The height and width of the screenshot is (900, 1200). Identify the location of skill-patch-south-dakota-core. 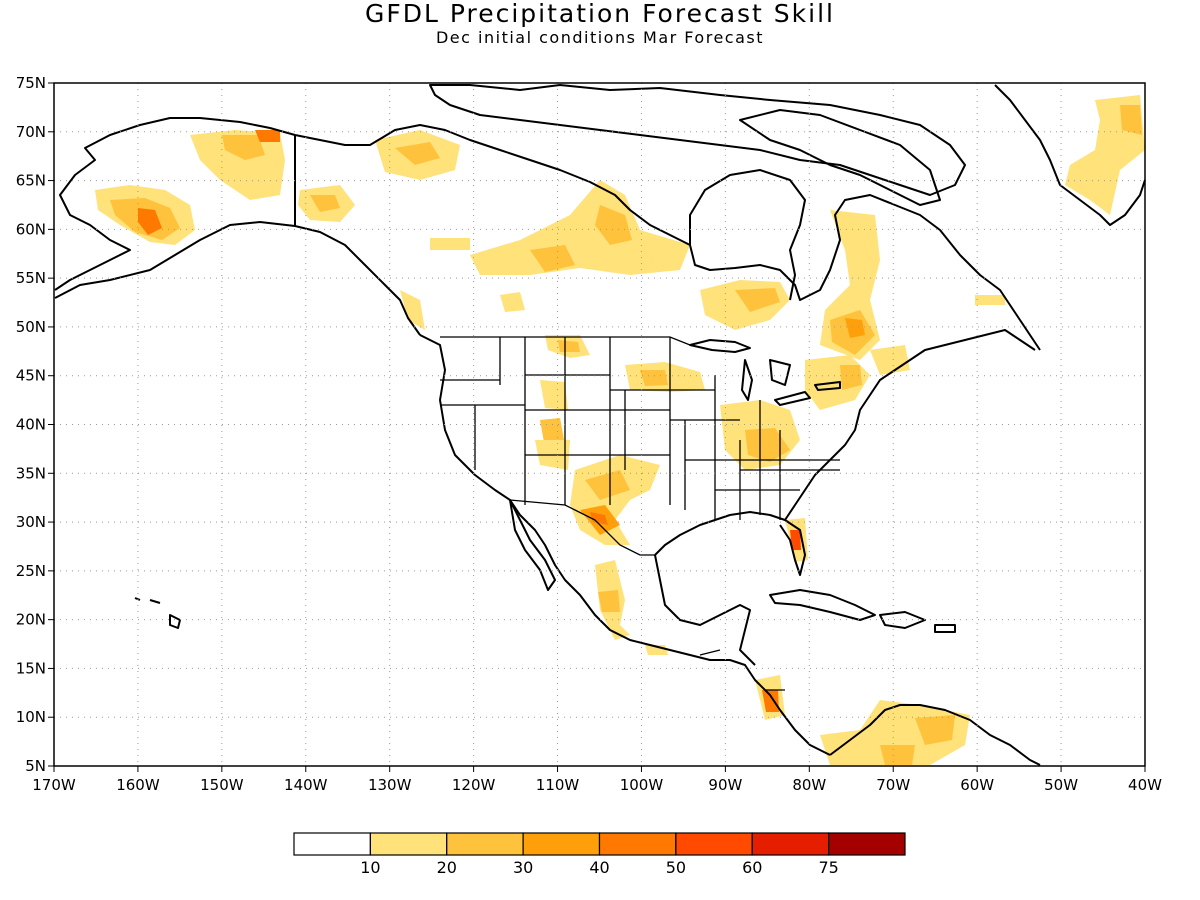
(654, 378).